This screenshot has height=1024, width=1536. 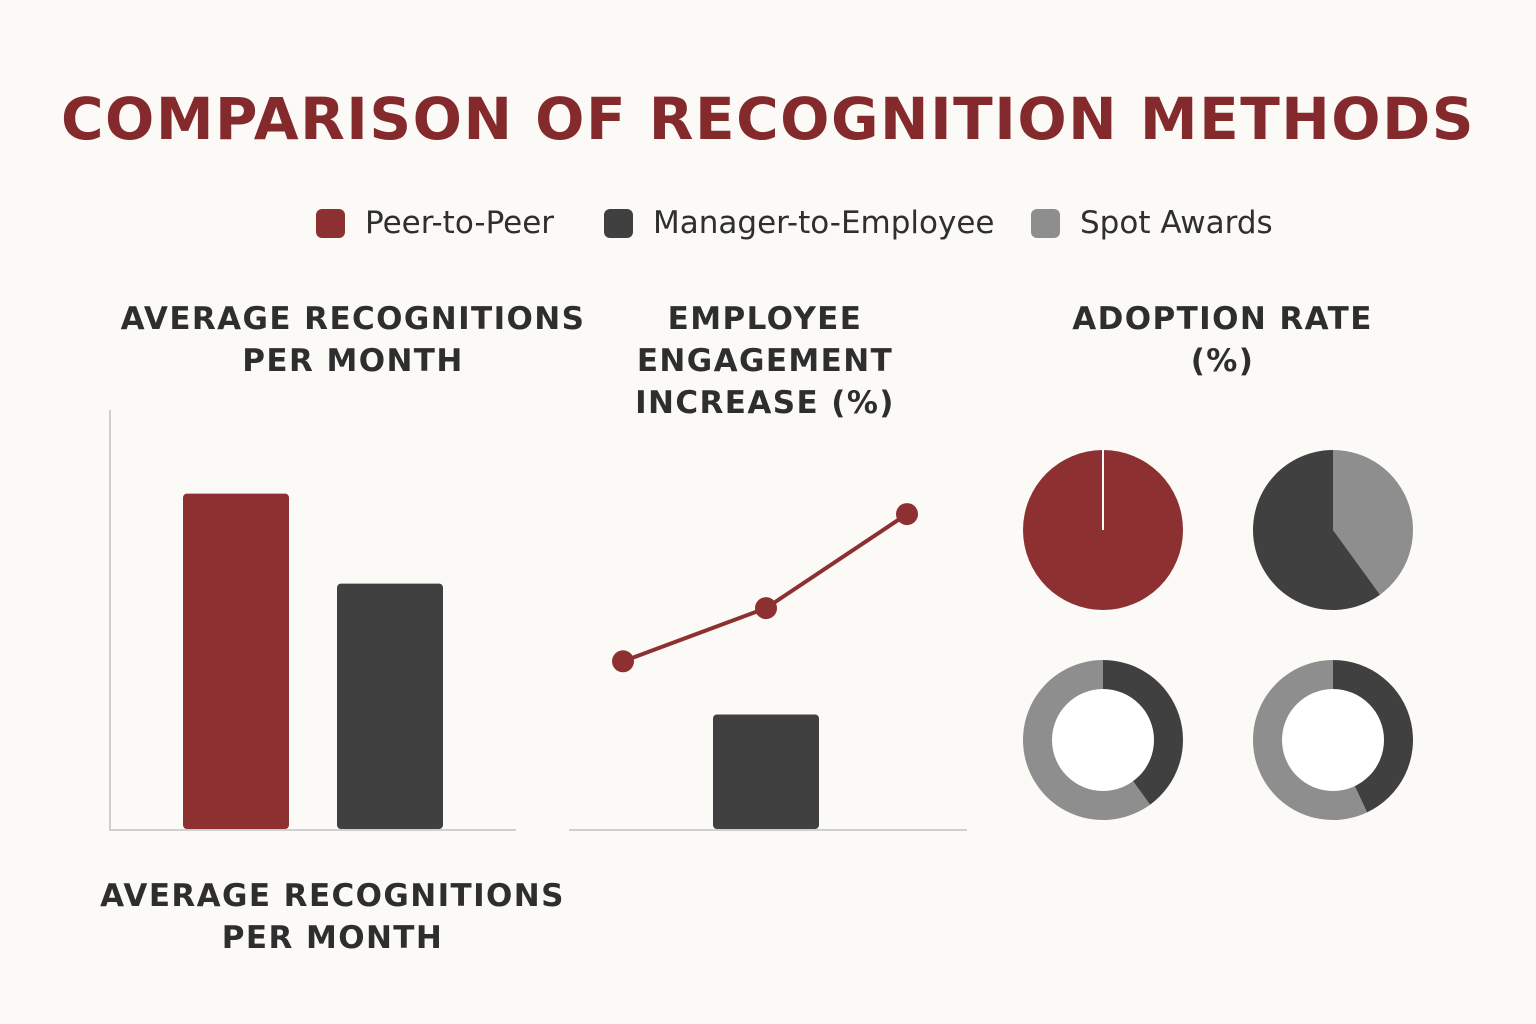 What do you see at coordinates (1103, 740) in the screenshot?
I see `donut-3-hole` at bounding box center [1103, 740].